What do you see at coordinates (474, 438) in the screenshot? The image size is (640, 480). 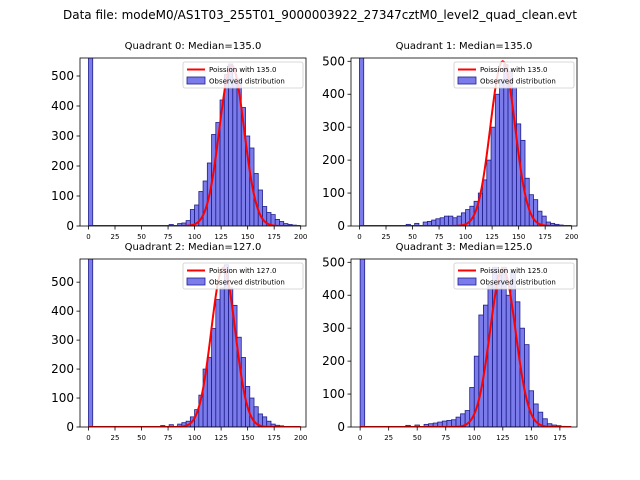 I see `quadrant-3-x-tick-label: 100` at bounding box center [474, 438].